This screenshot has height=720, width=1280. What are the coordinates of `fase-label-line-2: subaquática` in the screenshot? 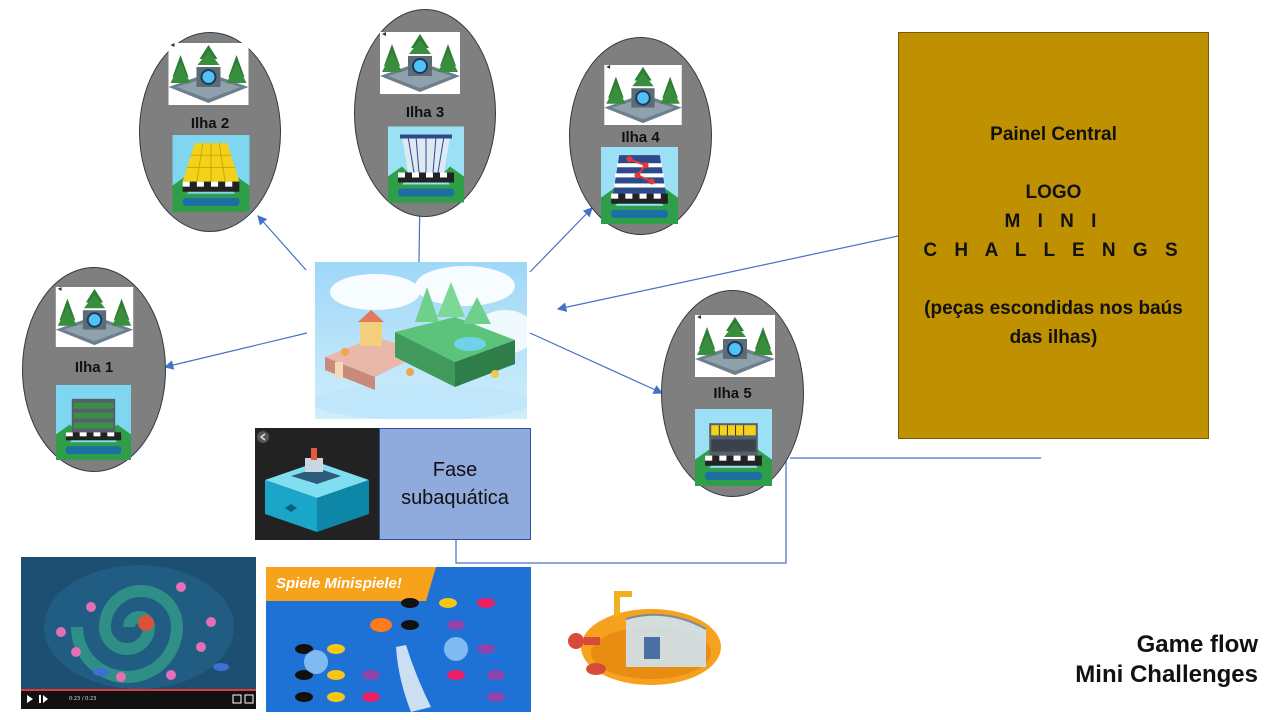 It's located at (455, 498).